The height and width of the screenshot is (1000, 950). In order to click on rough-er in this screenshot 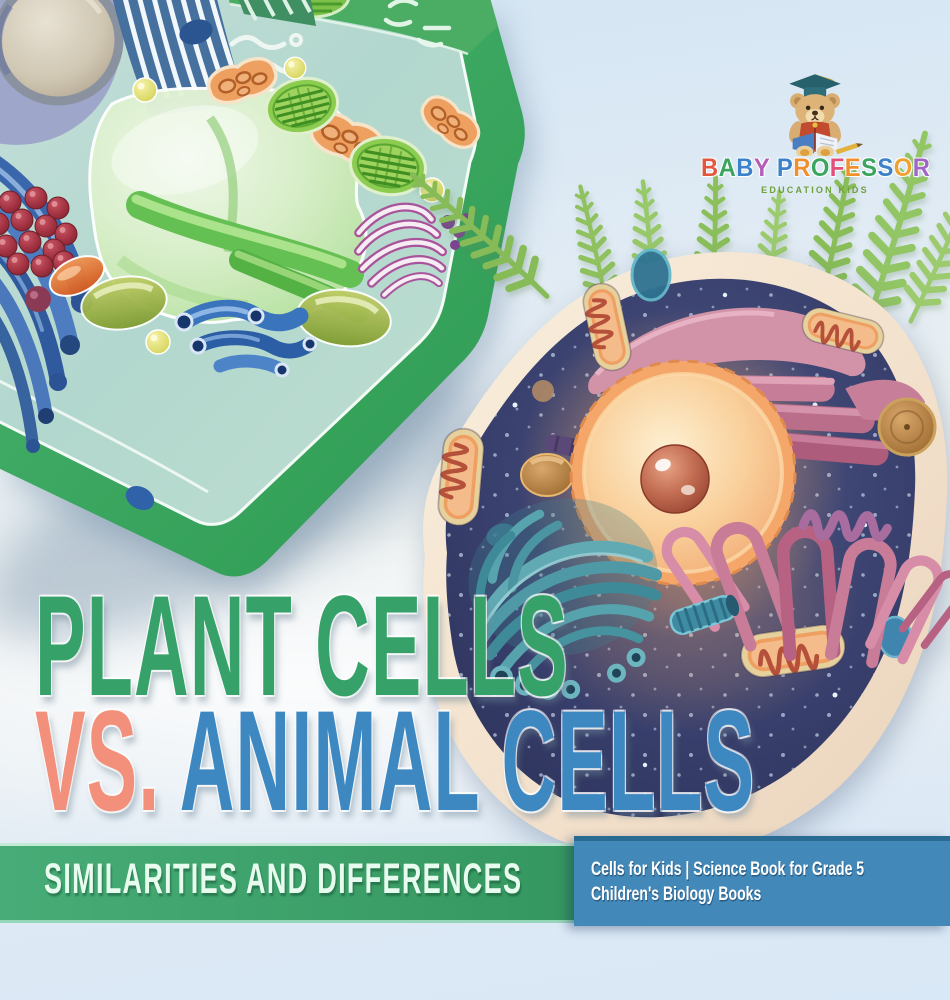, I will do `click(800, 590)`.